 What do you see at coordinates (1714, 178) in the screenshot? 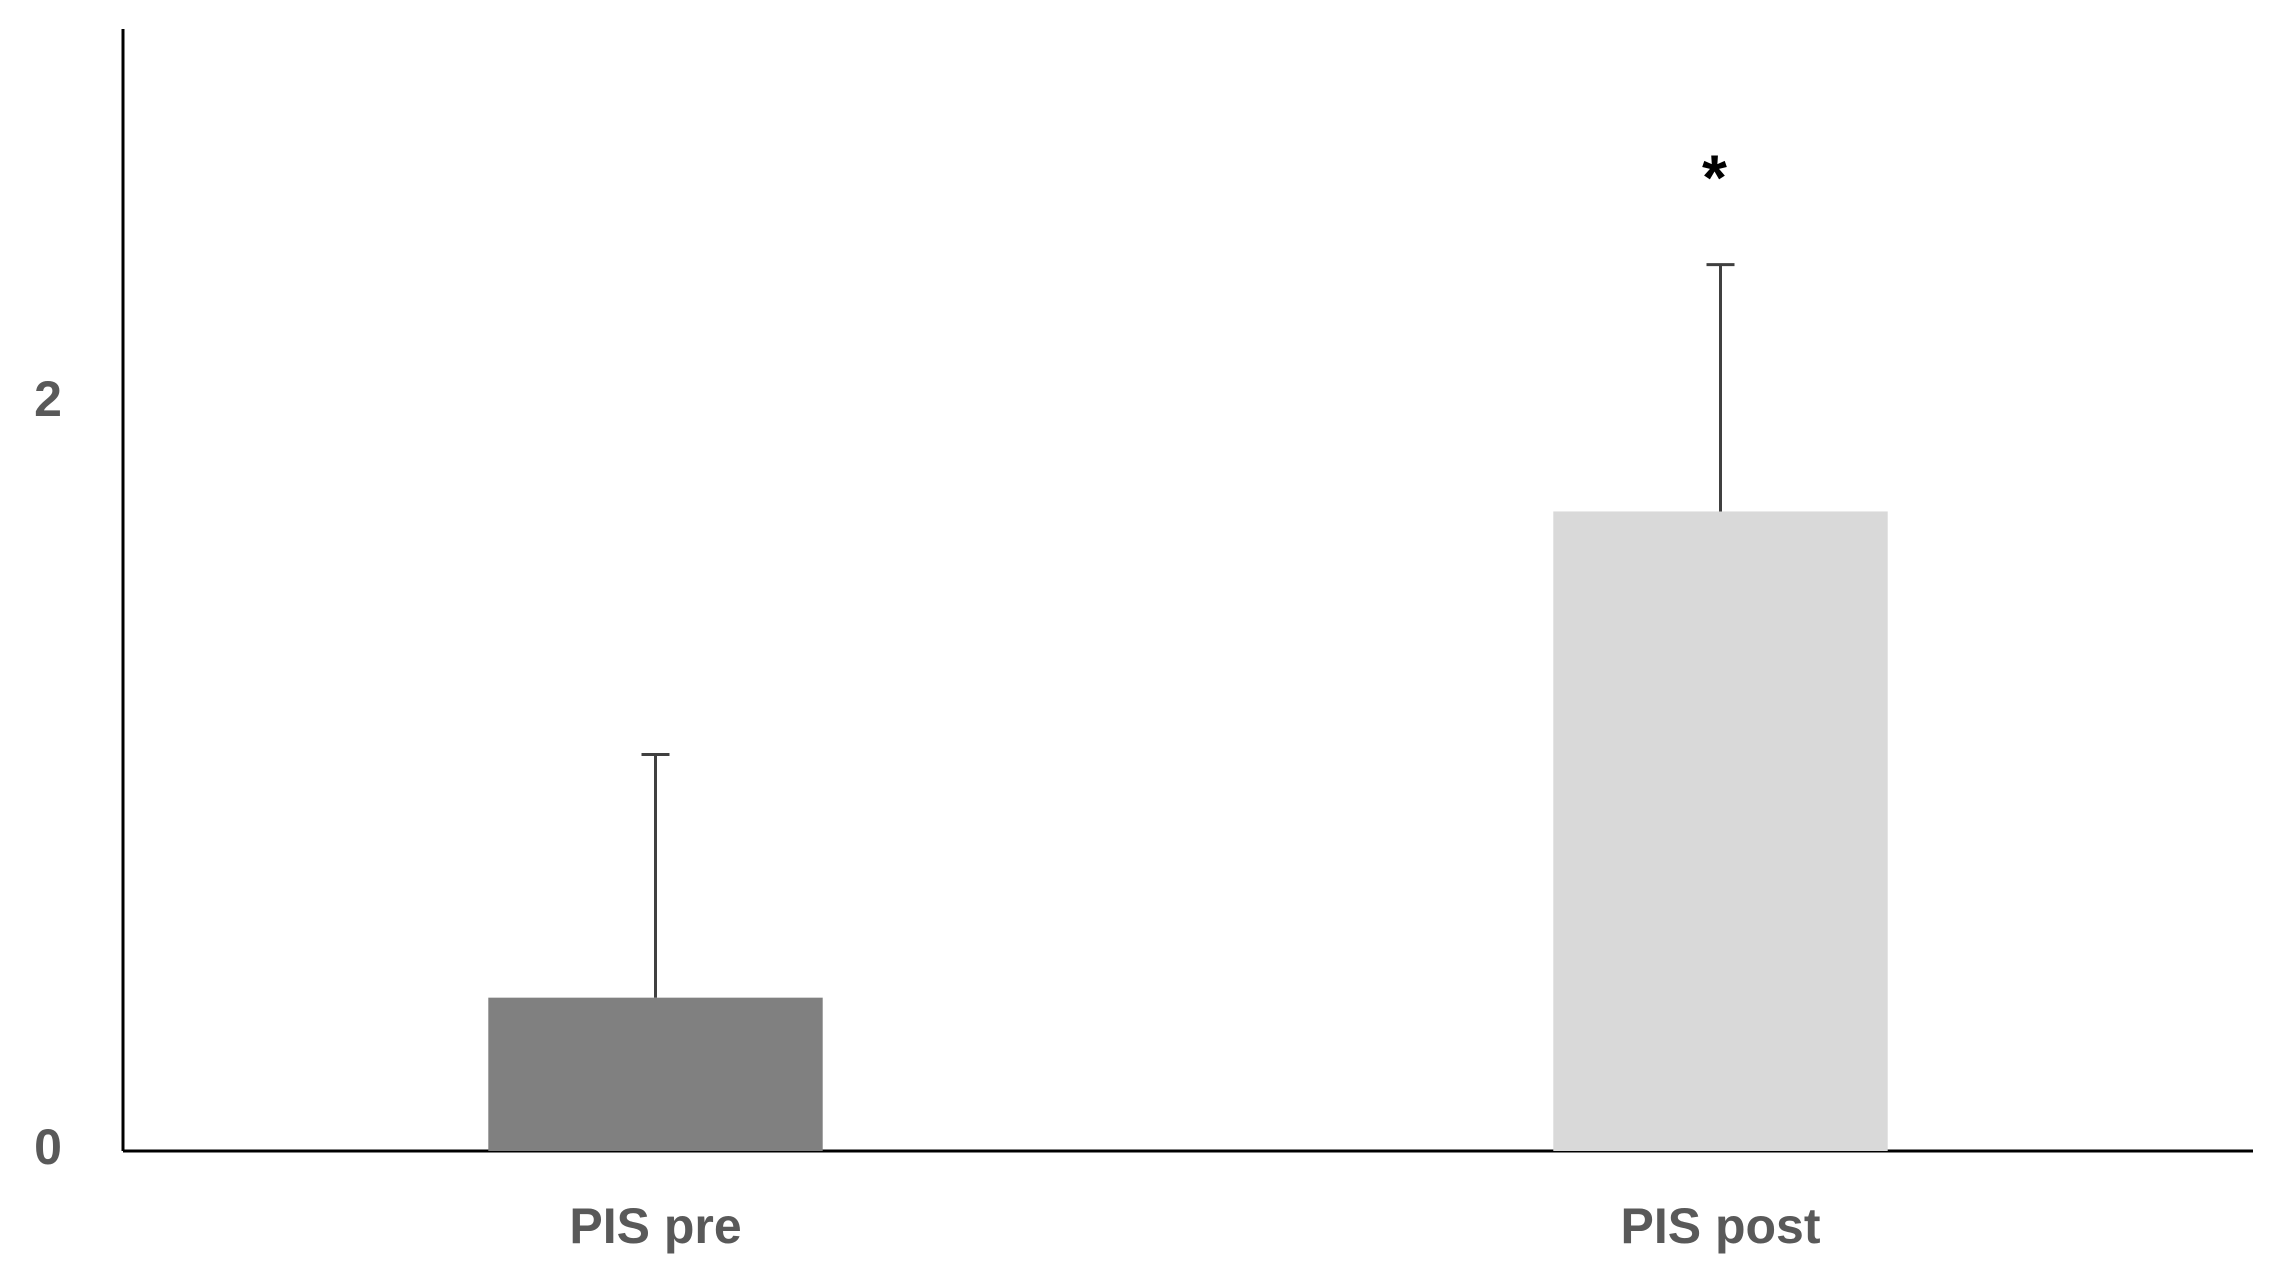
I see `annotation: *` at bounding box center [1714, 178].